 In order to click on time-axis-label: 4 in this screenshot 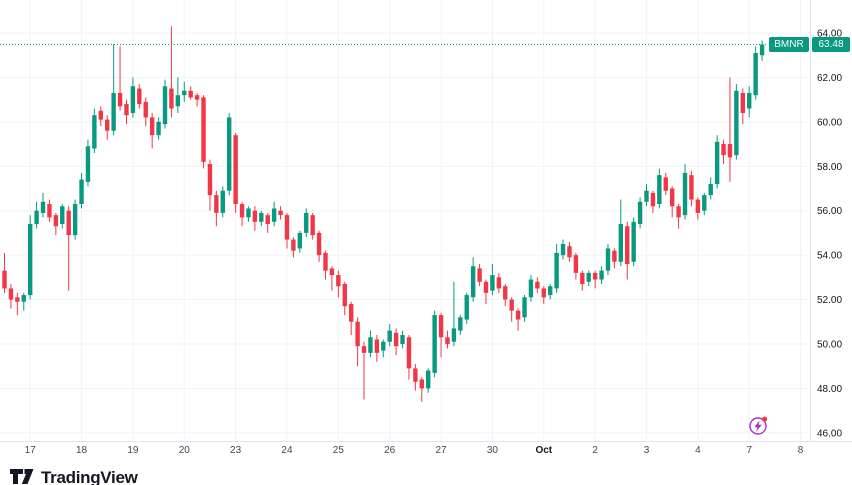, I will do `click(698, 450)`.